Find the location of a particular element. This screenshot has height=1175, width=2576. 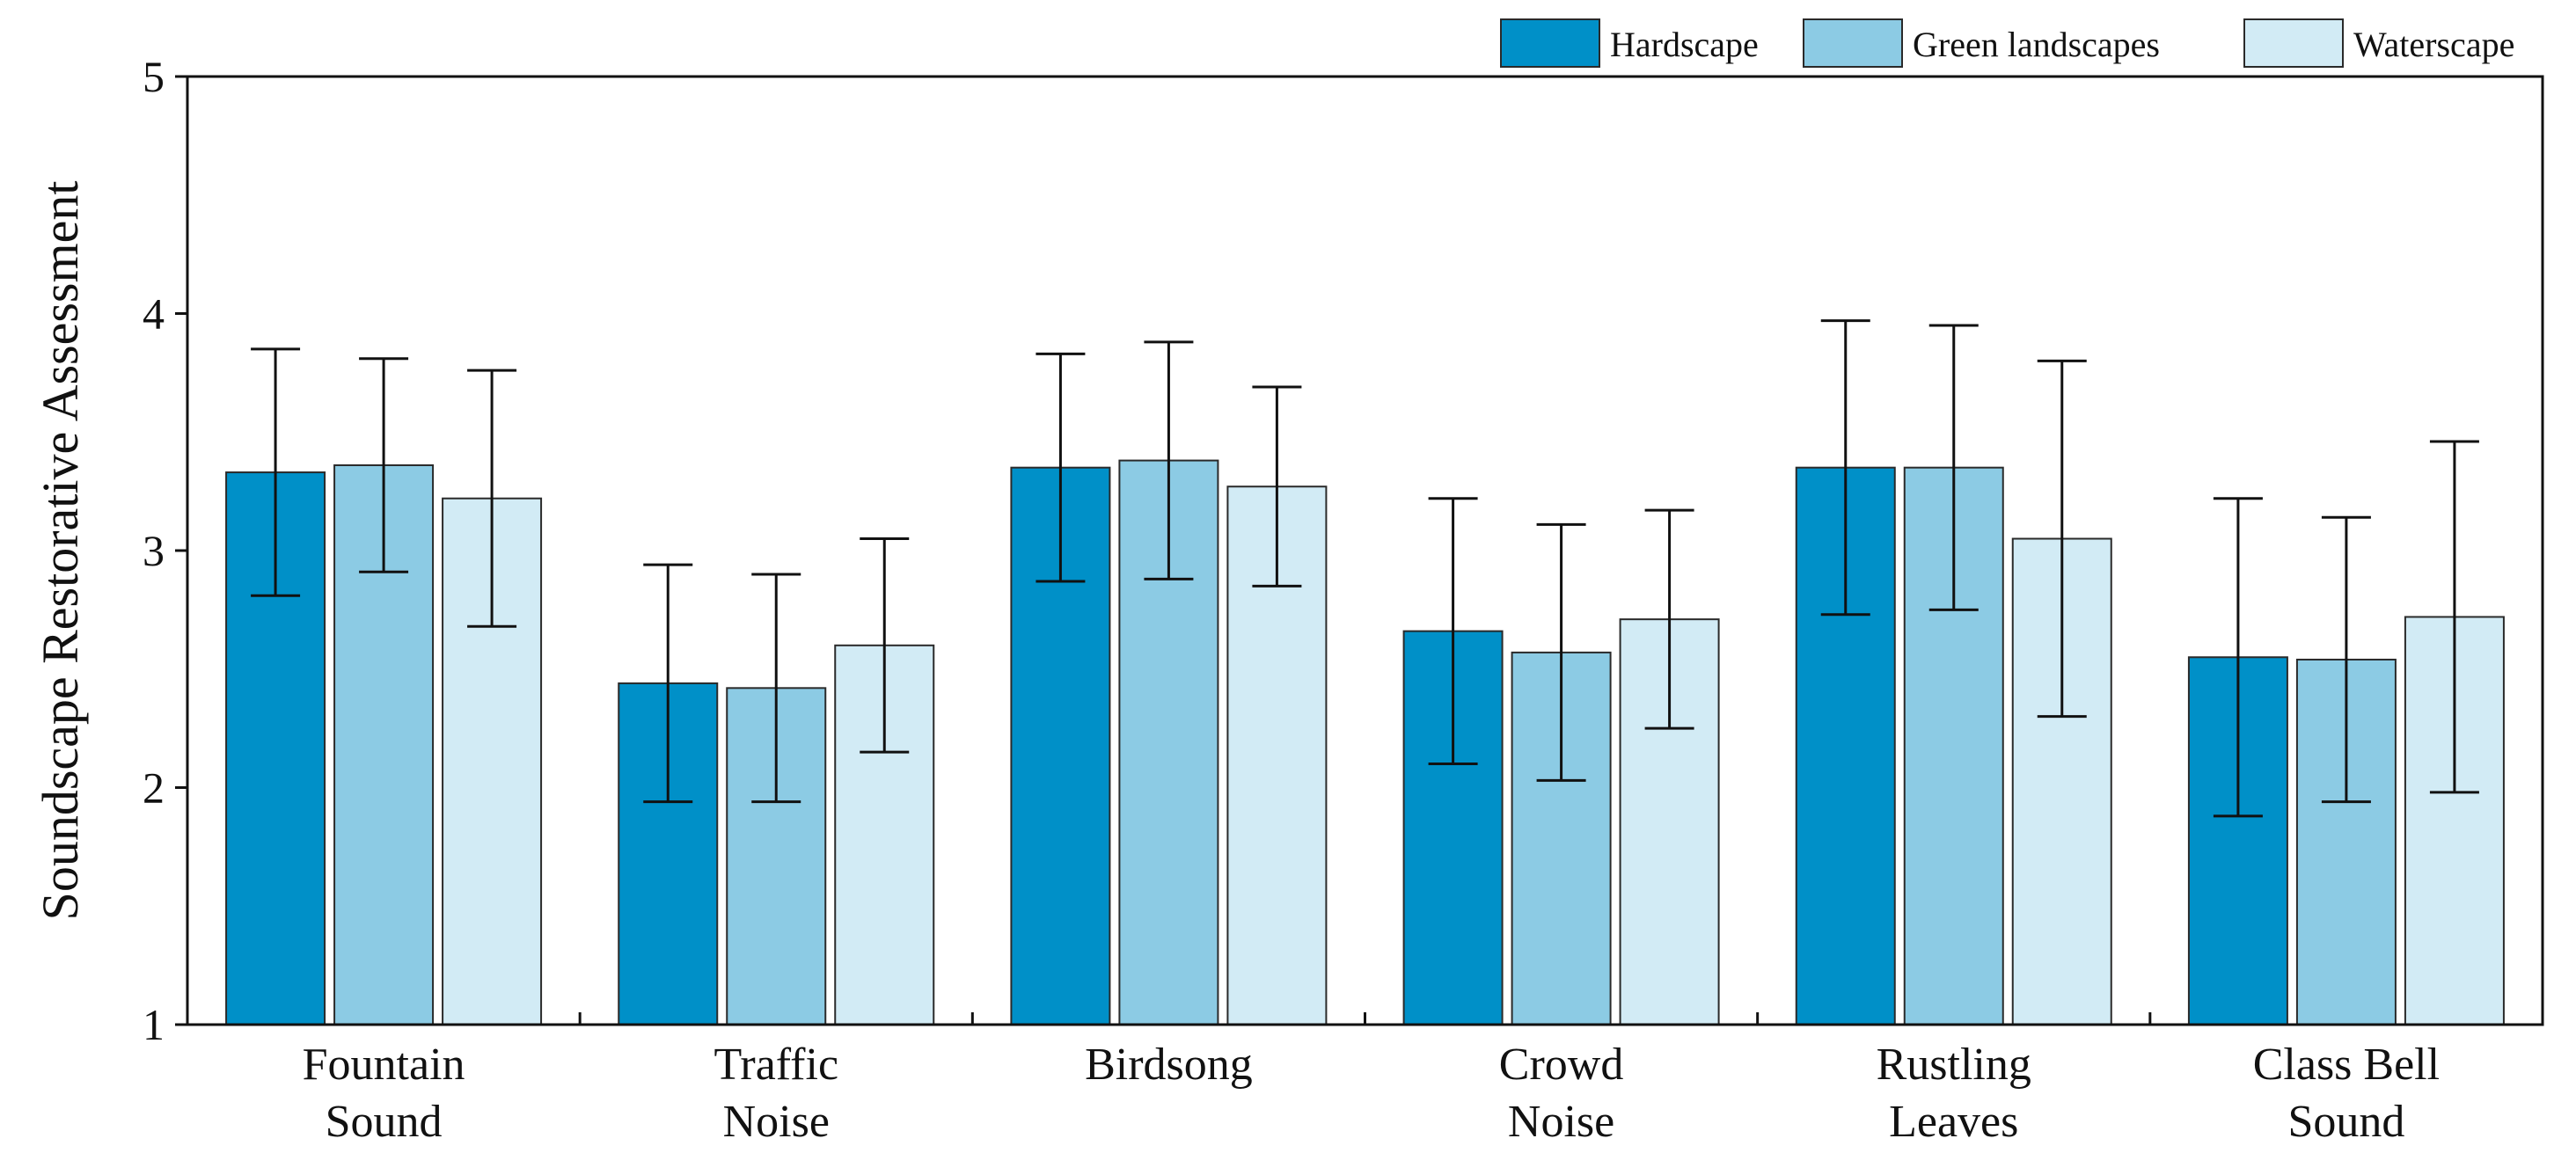

y-axis-label: Soundscape Restorative Assessment is located at coordinates (60, 551).